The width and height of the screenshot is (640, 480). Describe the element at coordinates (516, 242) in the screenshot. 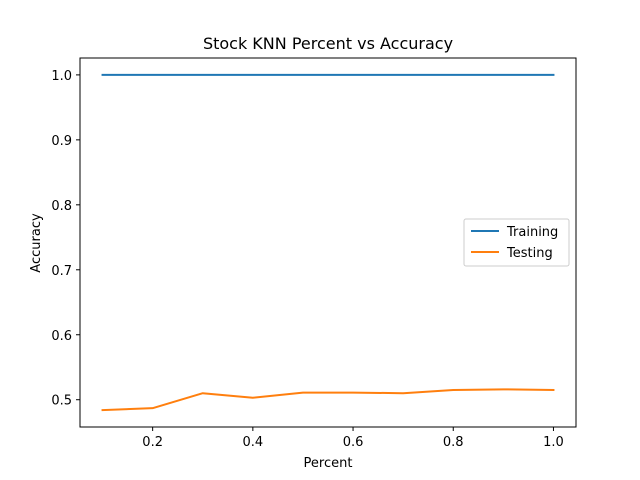

I see `legend: Training Testing` at that location.